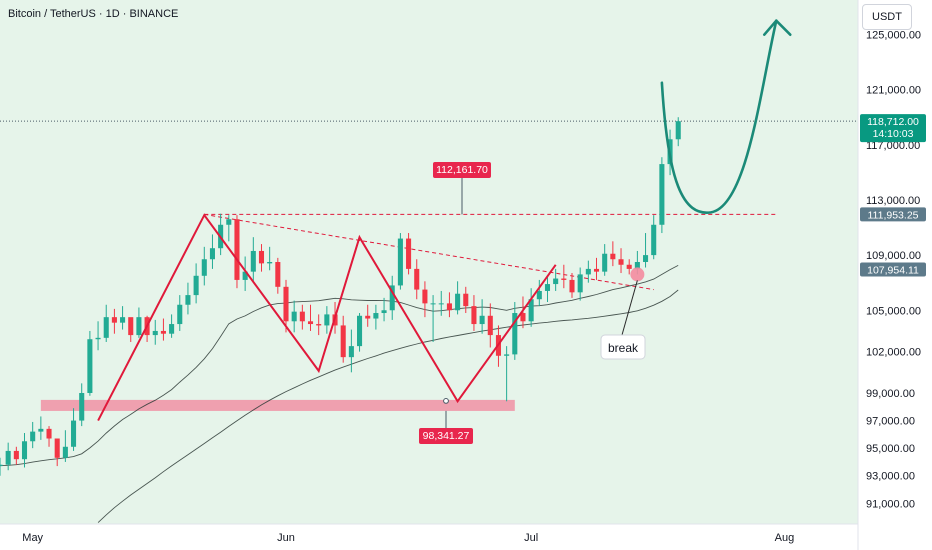 The width and height of the screenshot is (932, 550). I want to click on y-tick-label: 97,000.00, so click(890, 422).